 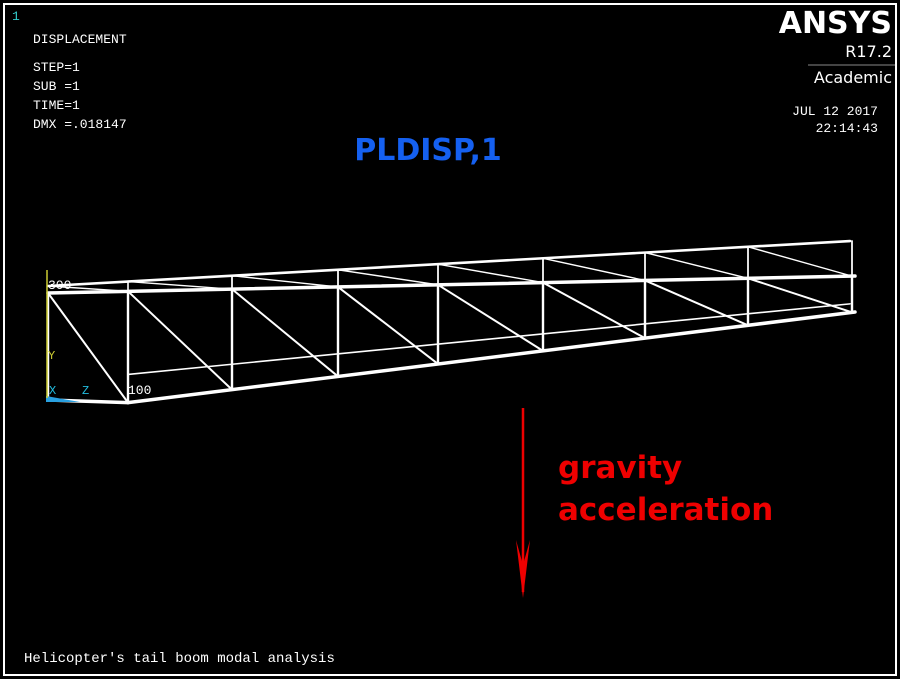 What do you see at coordinates (139, 390) in the screenshot?
I see `node-label: 100` at bounding box center [139, 390].